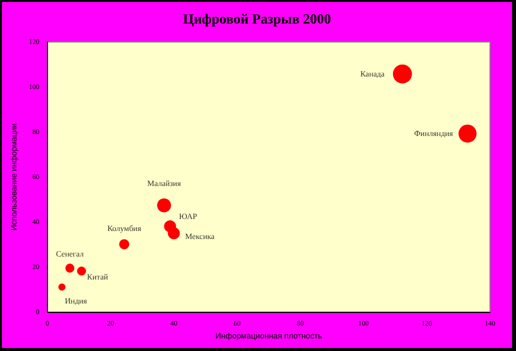  I want to click on x-axis-title: Информационная плотность, so click(268, 336).